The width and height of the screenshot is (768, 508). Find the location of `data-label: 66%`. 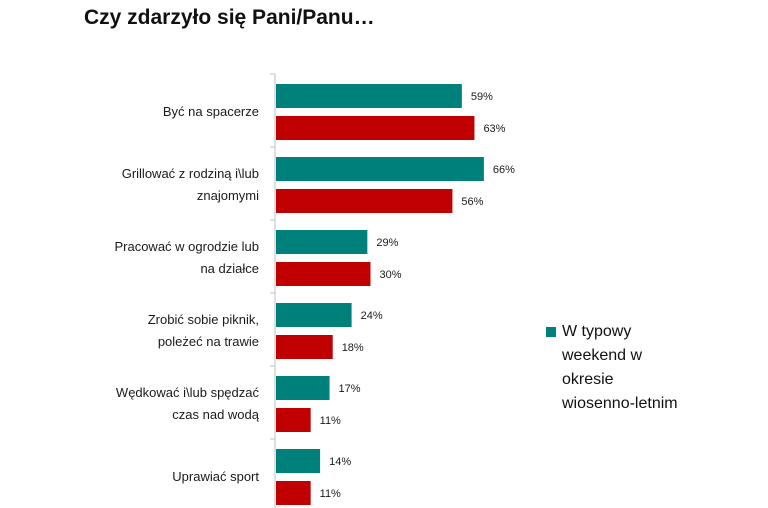

data-label: 66% is located at coordinates (504, 170).